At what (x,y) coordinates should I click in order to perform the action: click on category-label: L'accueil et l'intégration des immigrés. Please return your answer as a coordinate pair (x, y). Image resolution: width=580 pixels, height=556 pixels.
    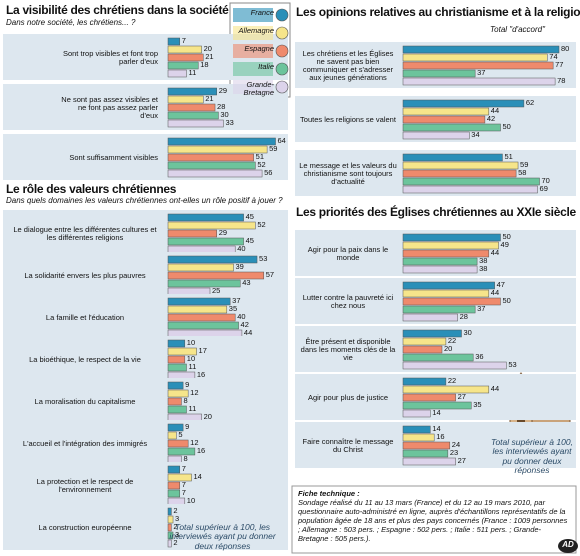
    Looking at the image, I should click on (85, 444).